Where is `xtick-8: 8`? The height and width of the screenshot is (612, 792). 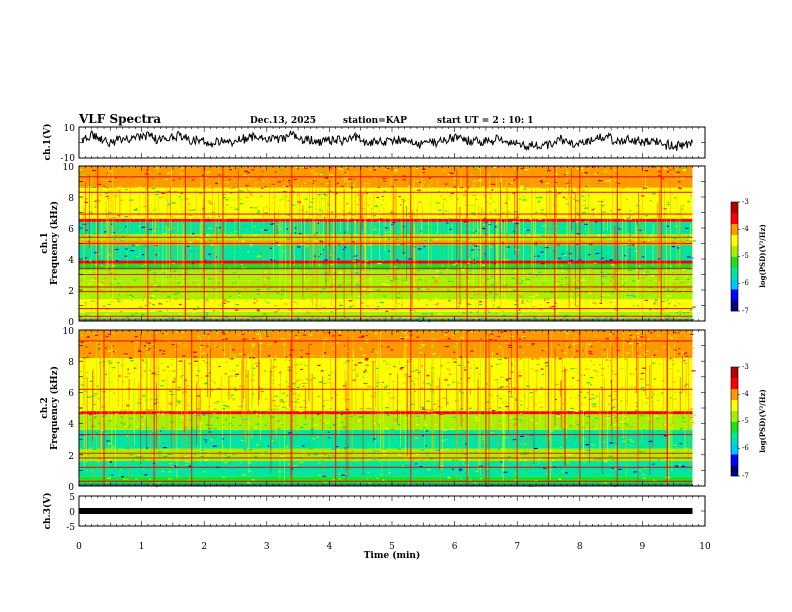
xtick-8: 8 is located at coordinates (580, 547).